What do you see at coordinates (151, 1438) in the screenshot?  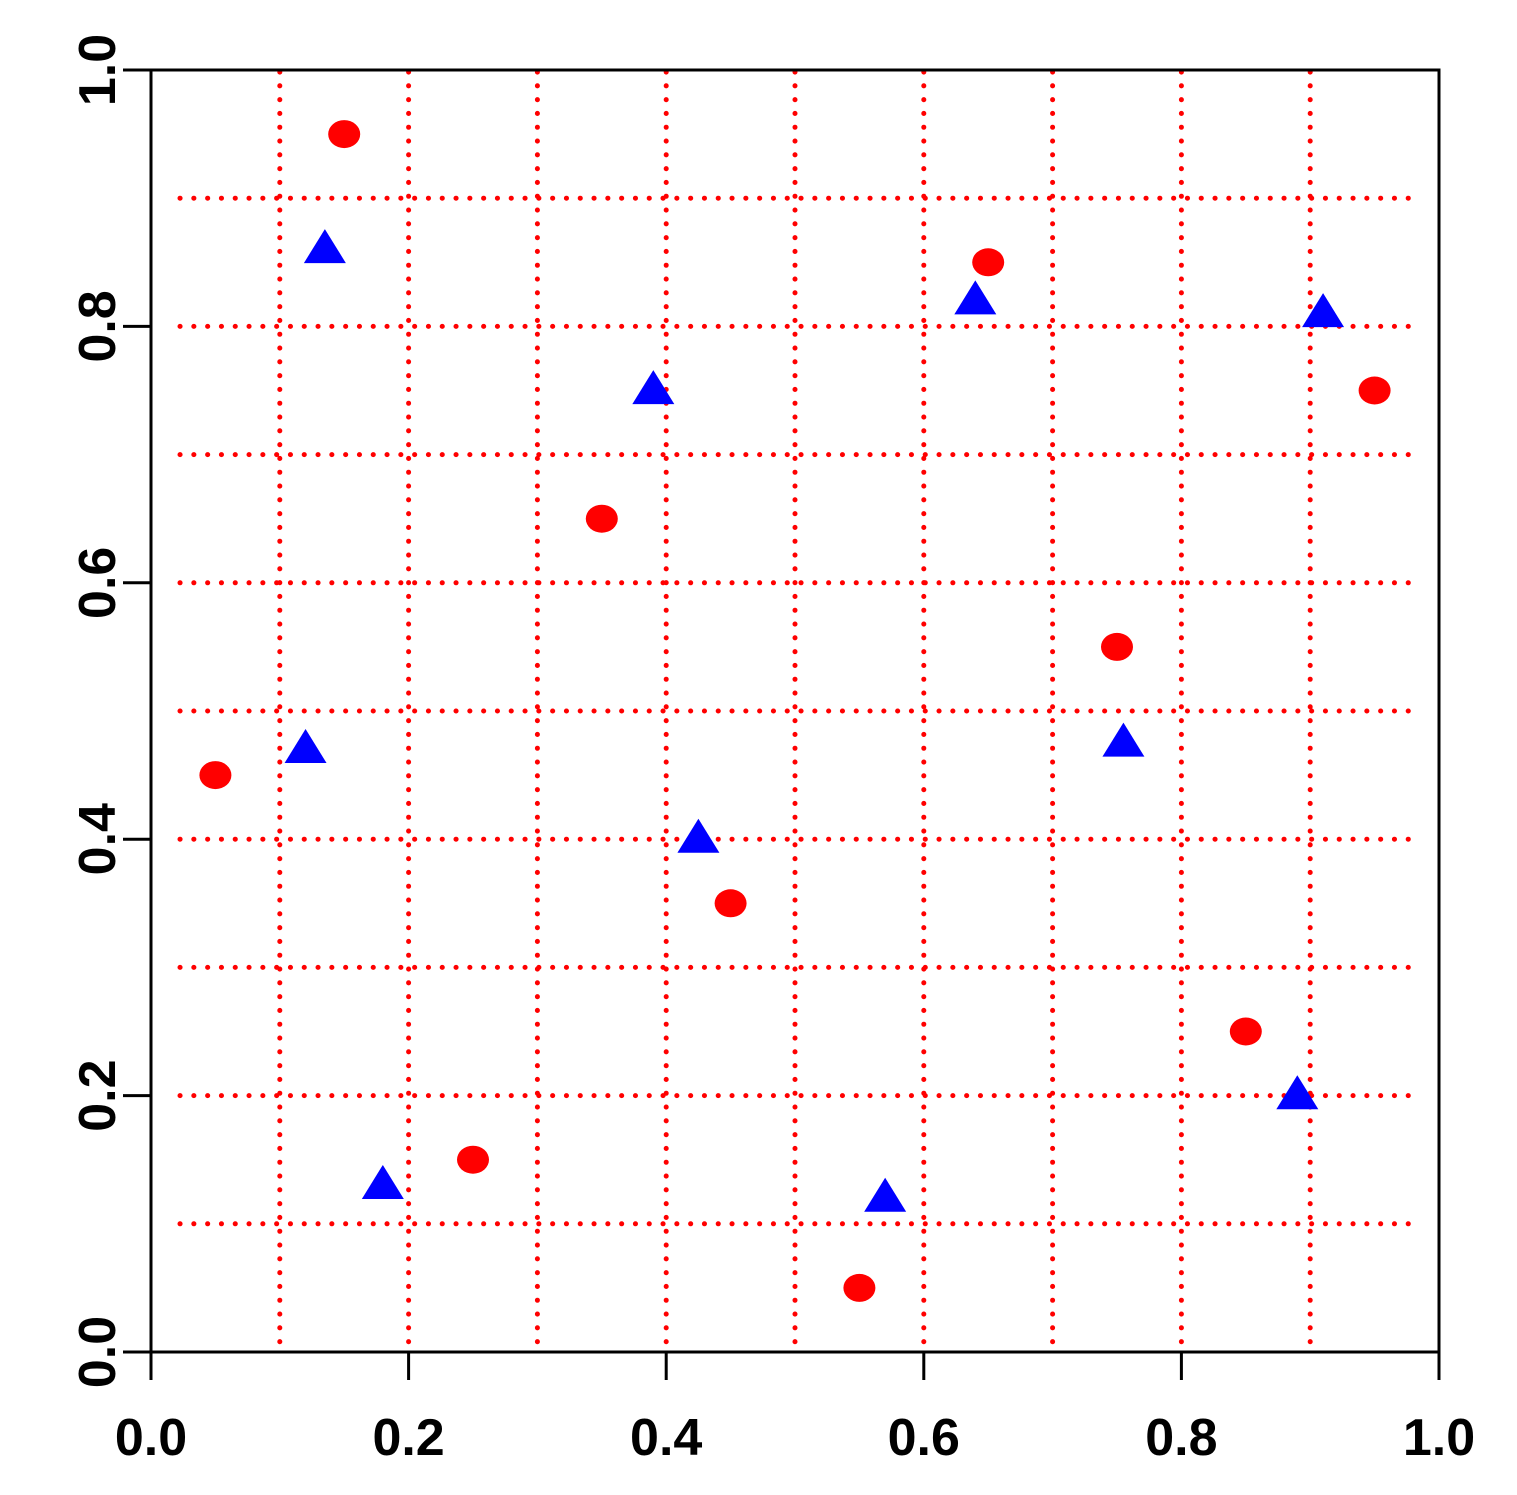 I see `x-tick-label: 0.0` at bounding box center [151, 1438].